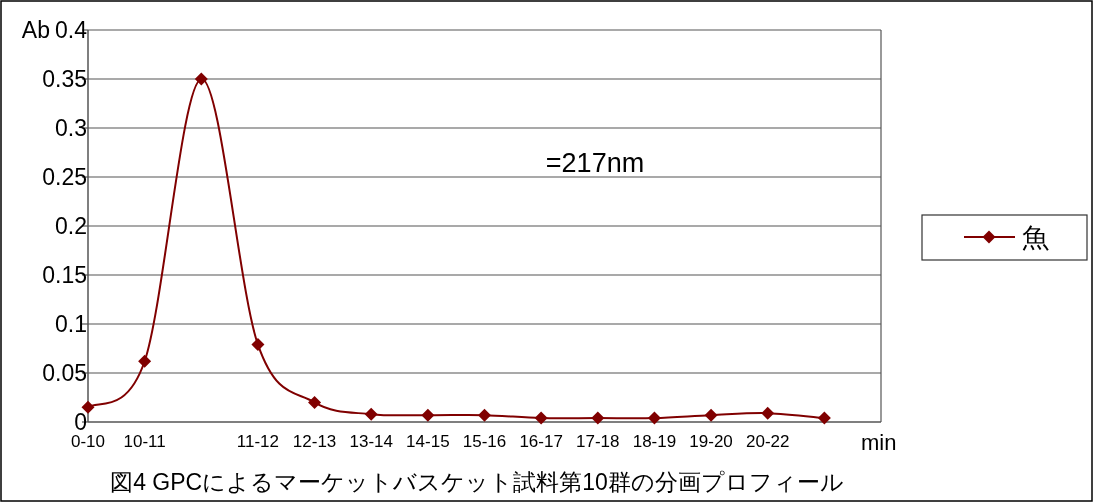 The height and width of the screenshot is (502, 1093). I want to click on y-tick-label: 0.15, so click(64, 275).